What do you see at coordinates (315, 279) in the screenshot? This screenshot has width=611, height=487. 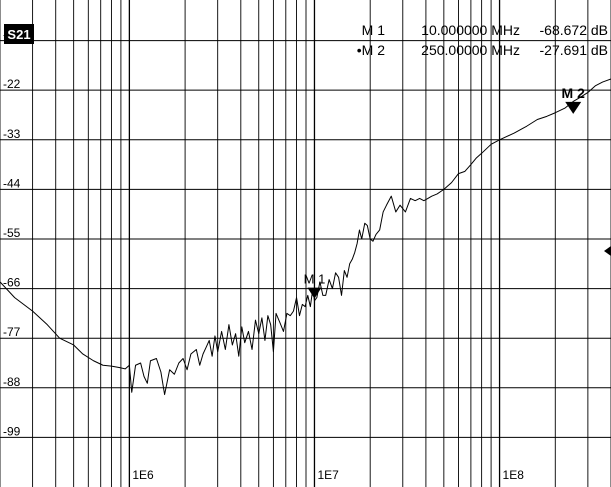 I see `marker-label: M 1` at bounding box center [315, 279].